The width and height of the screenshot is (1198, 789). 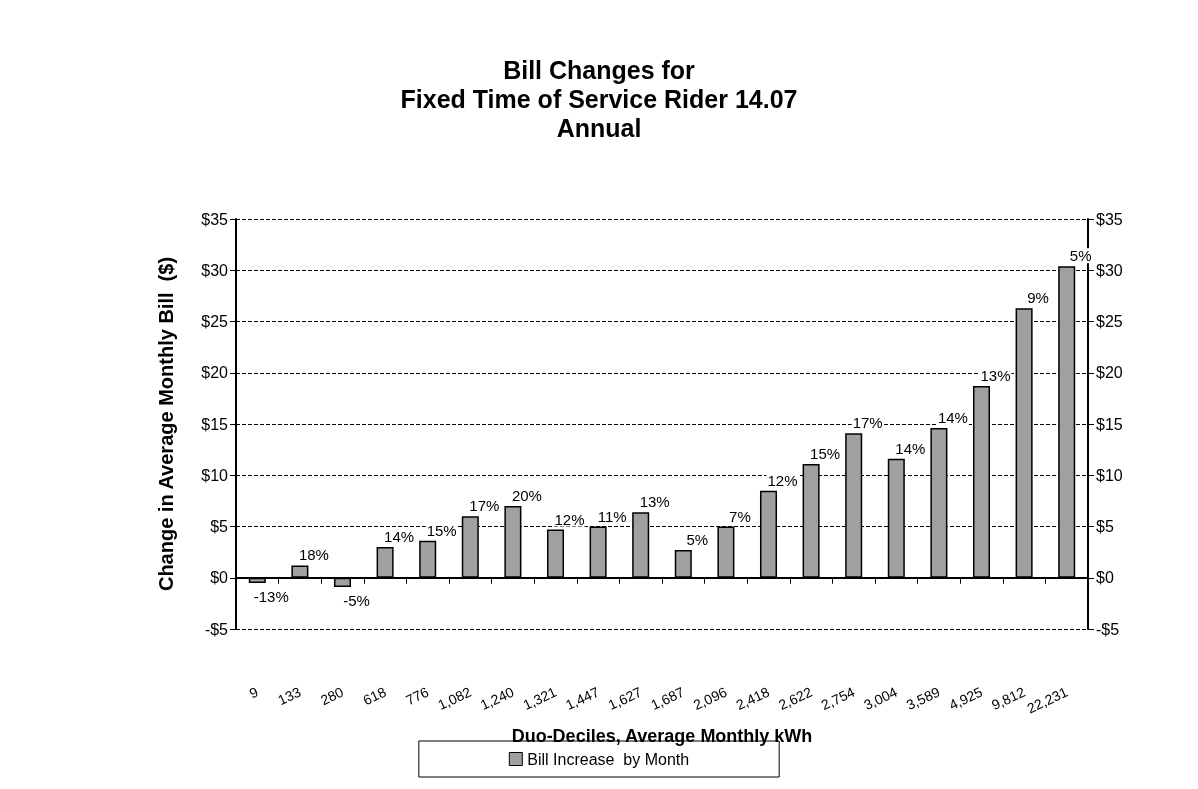 What do you see at coordinates (880, 698) in the screenshot?
I see `x-tick-label: 3,004` at bounding box center [880, 698].